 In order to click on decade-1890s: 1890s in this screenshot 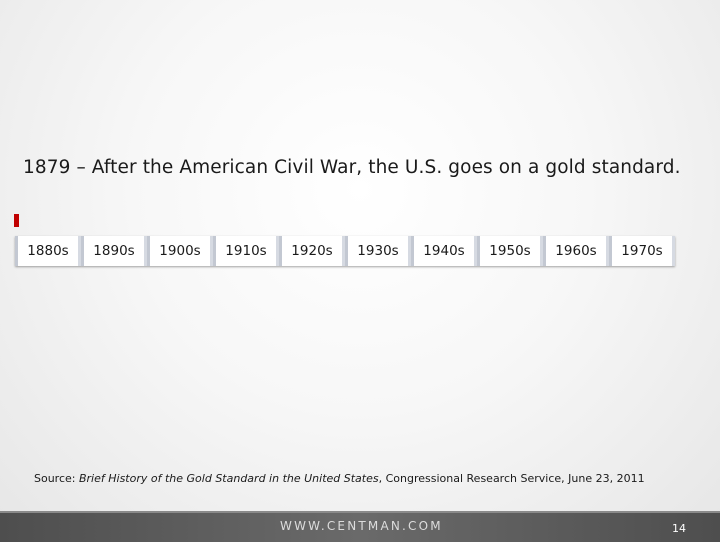, I will do `click(114, 251)`.